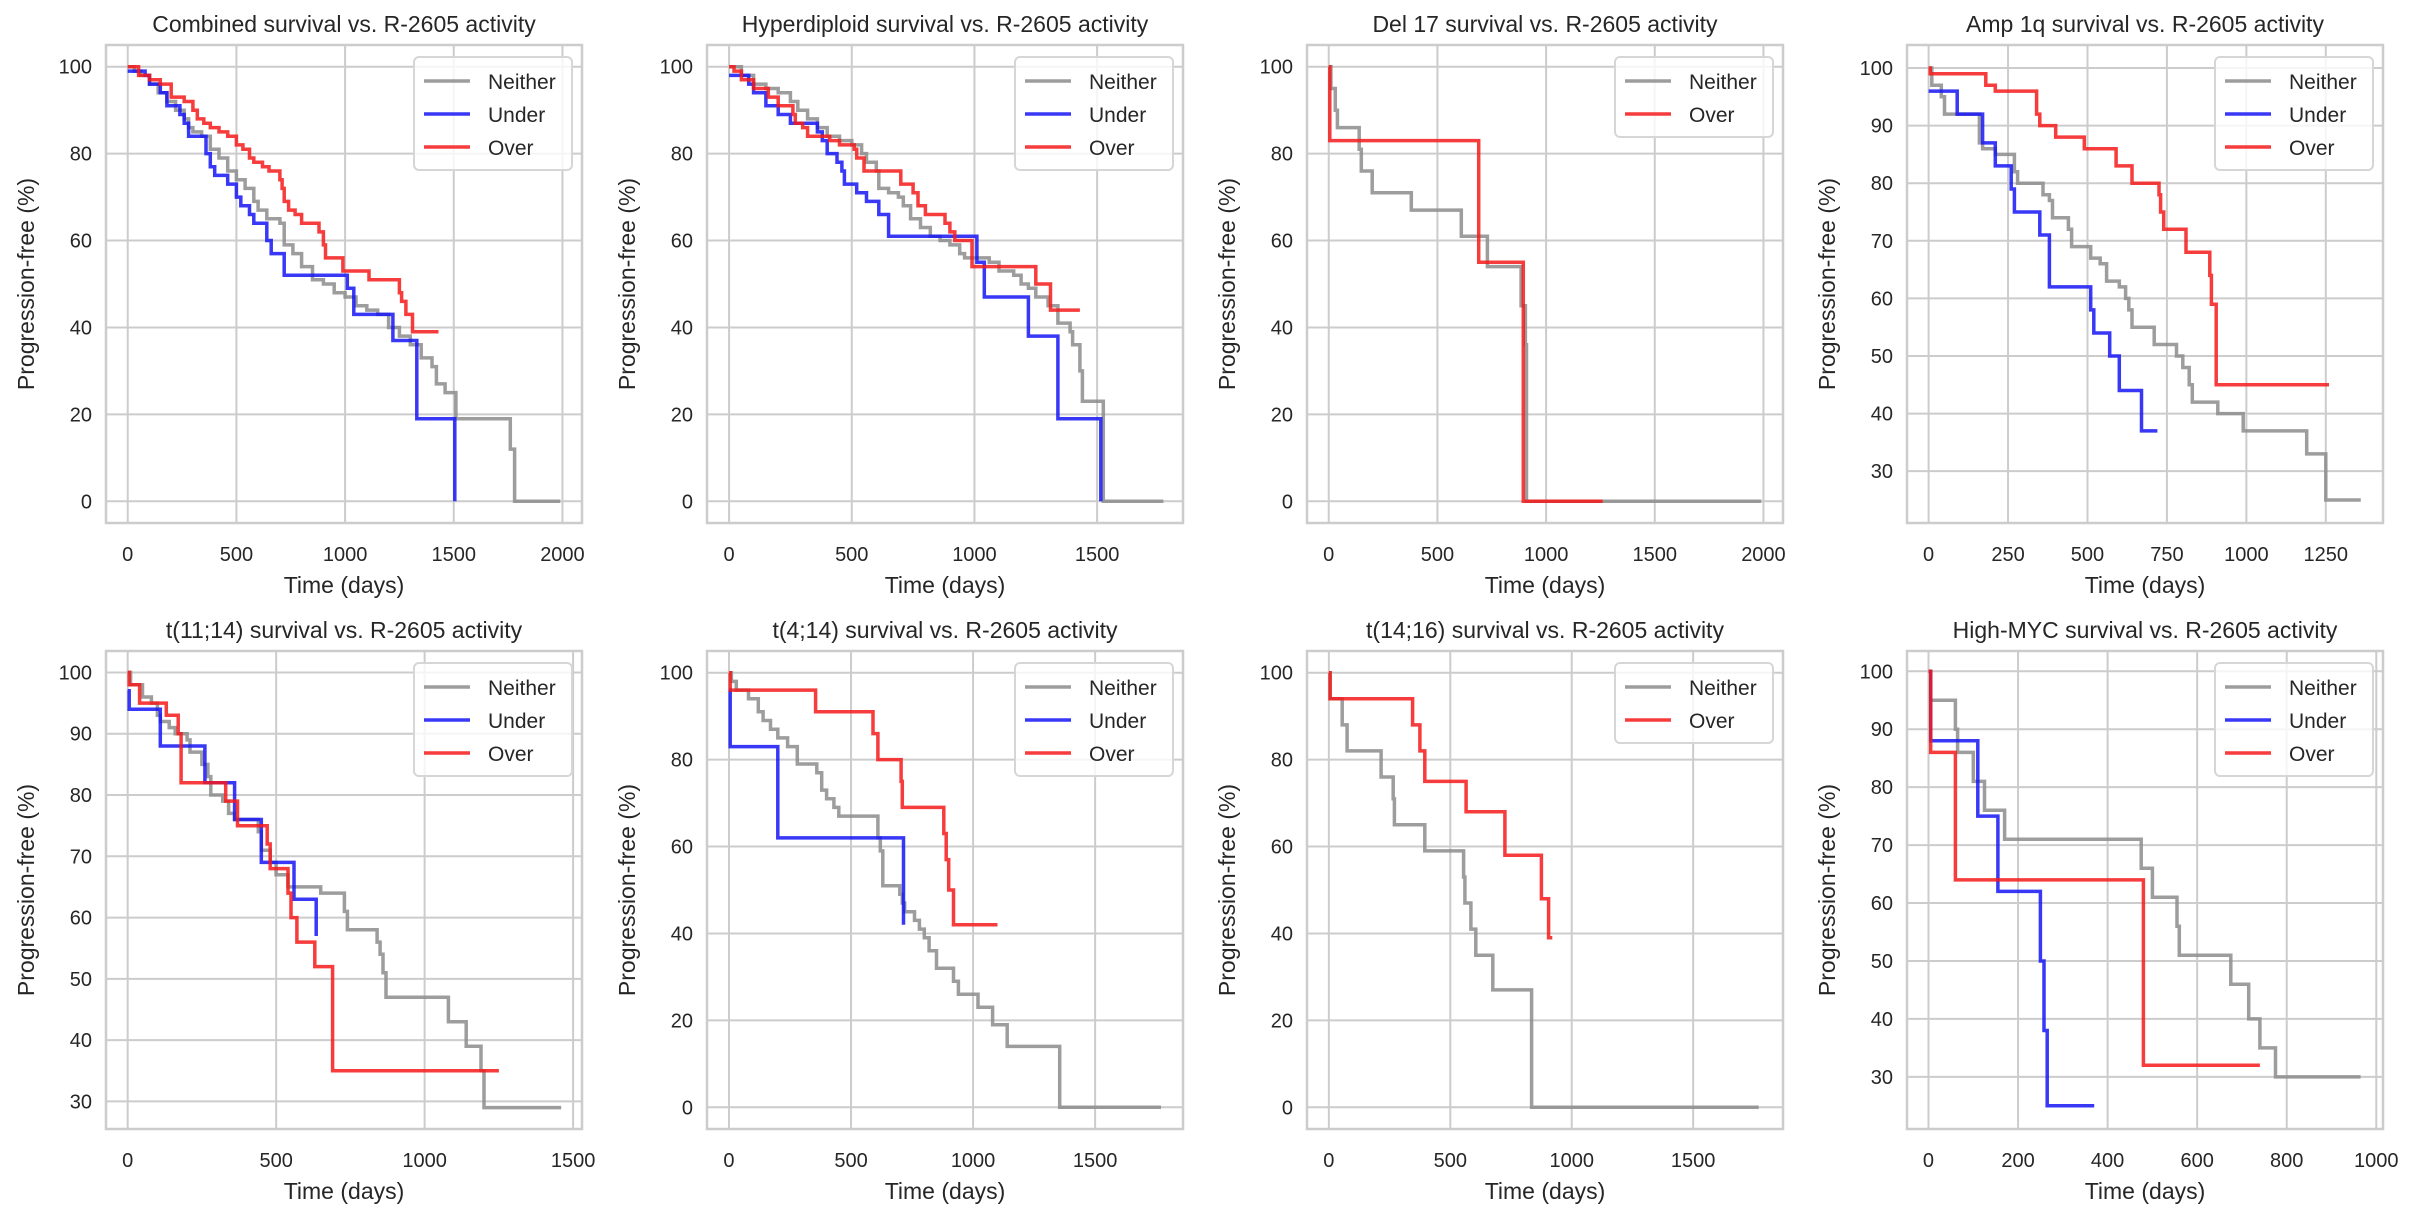 This screenshot has width=2418, height=1218. Describe the element at coordinates (344, 24) in the screenshot. I see `subplot-title: Combined survival vs. R-2605 activity` at that location.